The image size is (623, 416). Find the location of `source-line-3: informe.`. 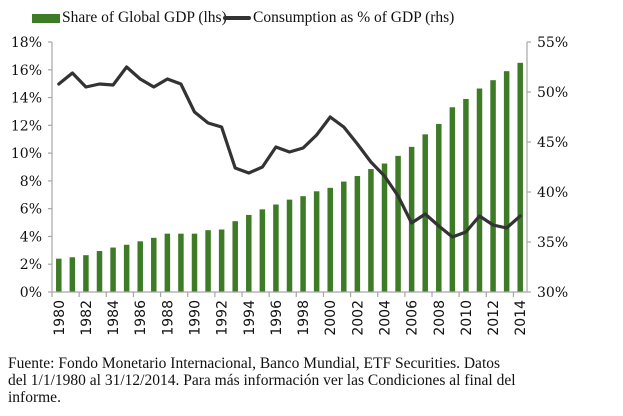

source-line-3: informe. is located at coordinates (34, 397).